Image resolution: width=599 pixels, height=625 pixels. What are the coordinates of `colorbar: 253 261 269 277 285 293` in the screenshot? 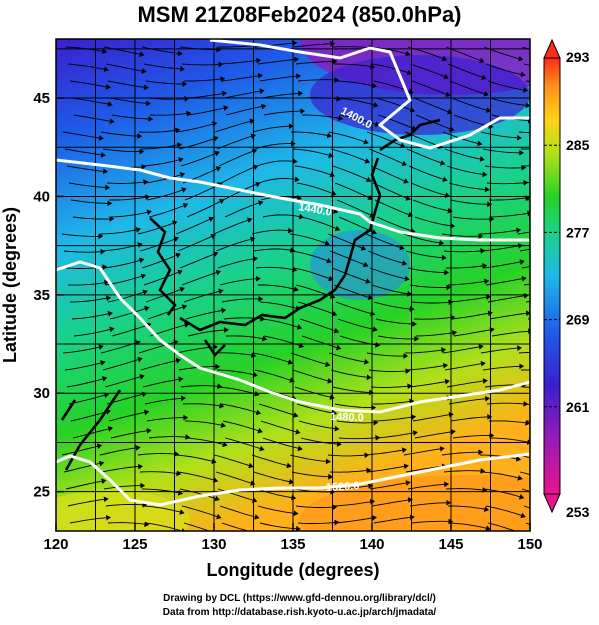 It's located at (566, 279).